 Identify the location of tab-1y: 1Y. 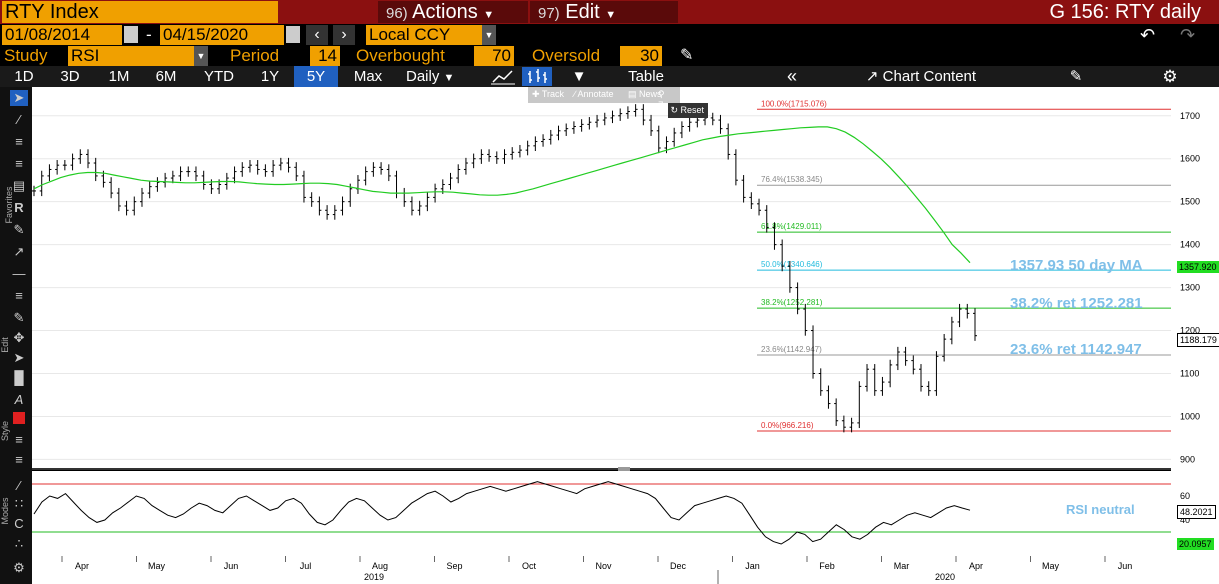
(270, 76).